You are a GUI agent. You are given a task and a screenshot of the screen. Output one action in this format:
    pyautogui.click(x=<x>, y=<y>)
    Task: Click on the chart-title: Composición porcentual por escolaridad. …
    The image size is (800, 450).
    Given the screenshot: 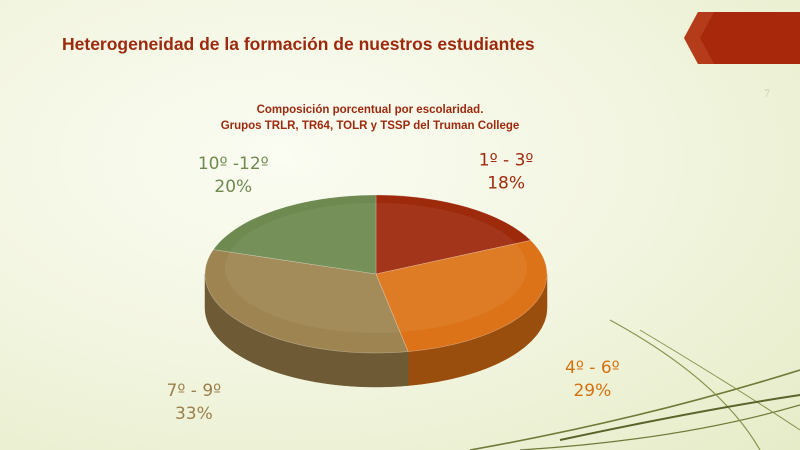 What is the action you would take?
    pyautogui.click(x=370, y=118)
    